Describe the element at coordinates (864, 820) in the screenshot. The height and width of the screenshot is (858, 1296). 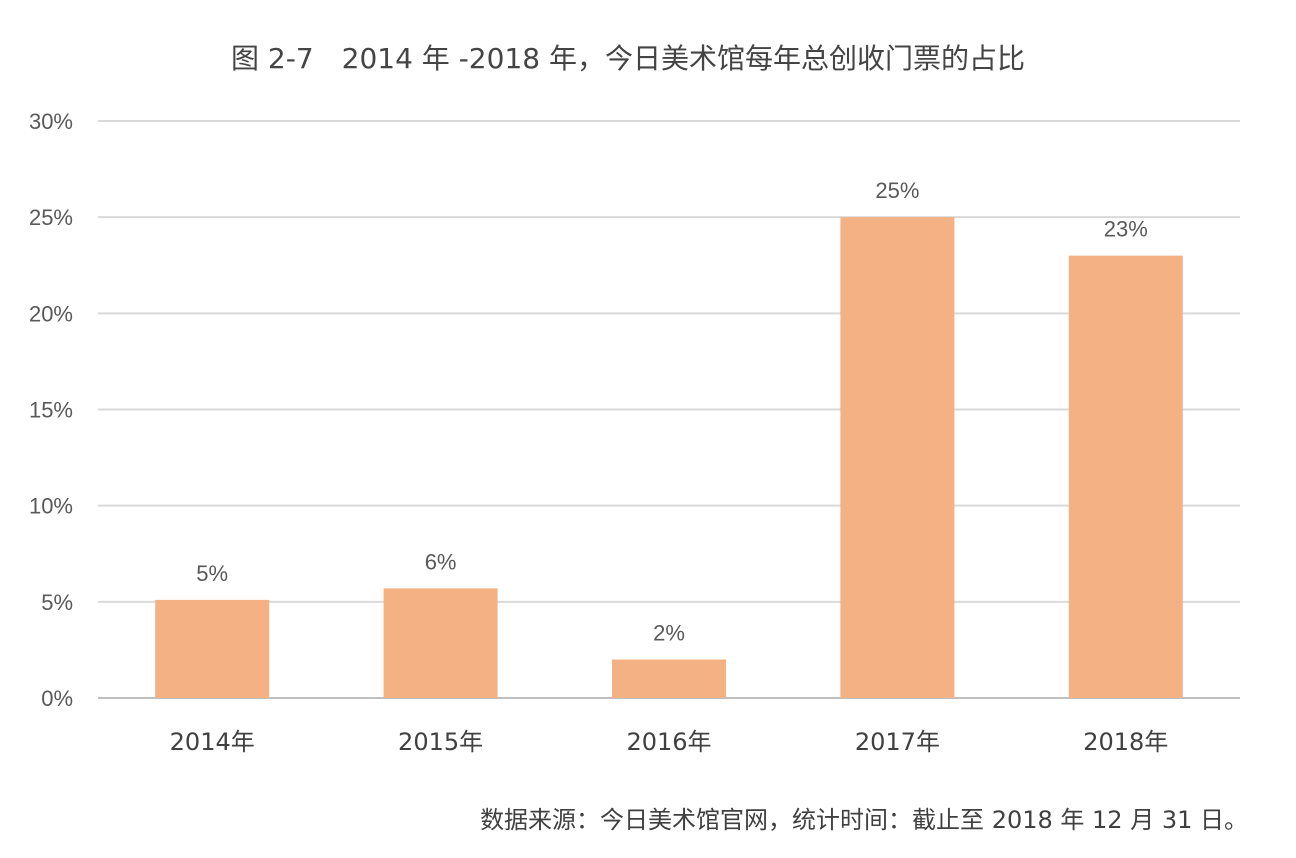
I see `source-note: 数据来源：今日美术馆官网，统计时间：截止至 2018 年 12 月 31 日。` at that location.